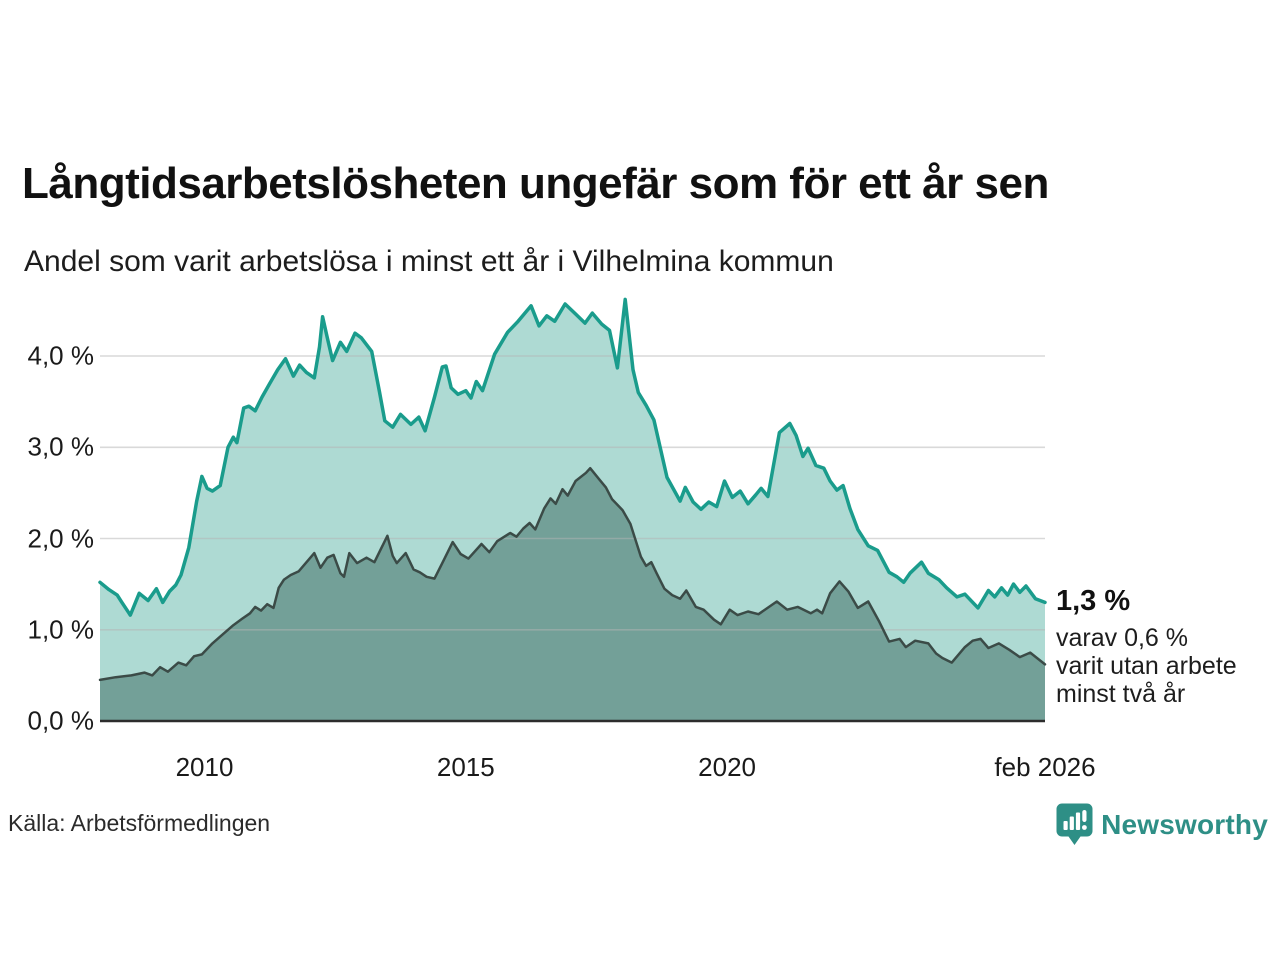 The width and height of the screenshot is (1280, 960). Describe the element at coordinates (1146, 666) in the screenshot. I see `annotation-detail-line-2: varit utan arbete` at that location.